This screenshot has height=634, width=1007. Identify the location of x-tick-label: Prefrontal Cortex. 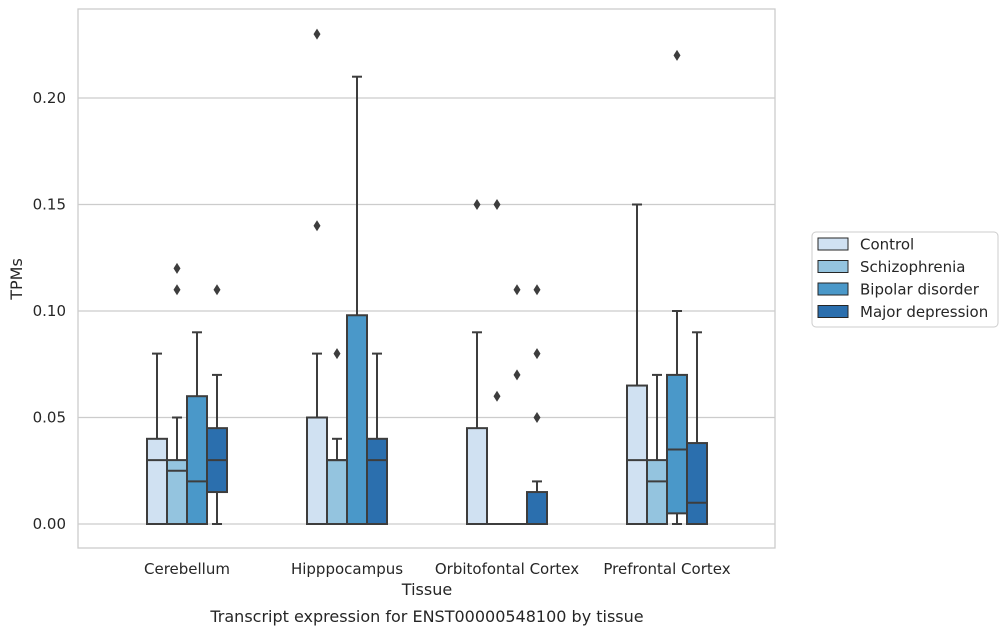
(666, 569).